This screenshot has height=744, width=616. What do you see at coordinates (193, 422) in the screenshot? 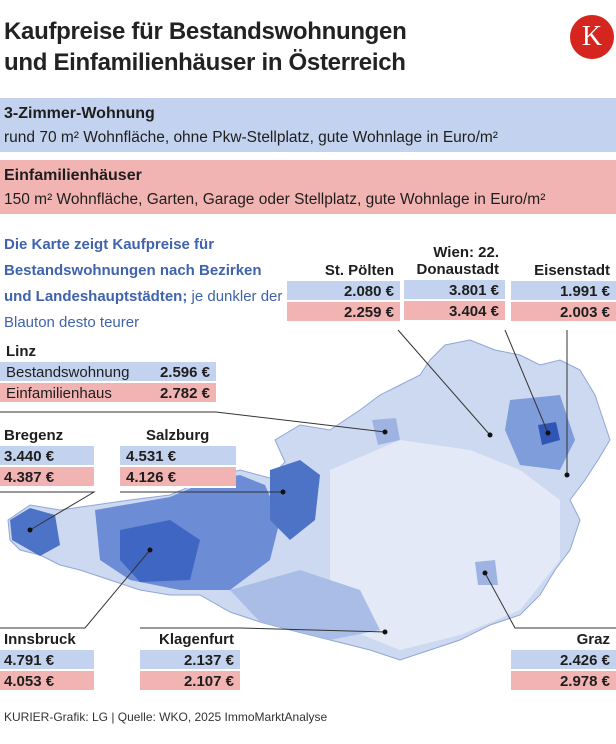
I see `leader-linz` at bounding box center [193, 422].